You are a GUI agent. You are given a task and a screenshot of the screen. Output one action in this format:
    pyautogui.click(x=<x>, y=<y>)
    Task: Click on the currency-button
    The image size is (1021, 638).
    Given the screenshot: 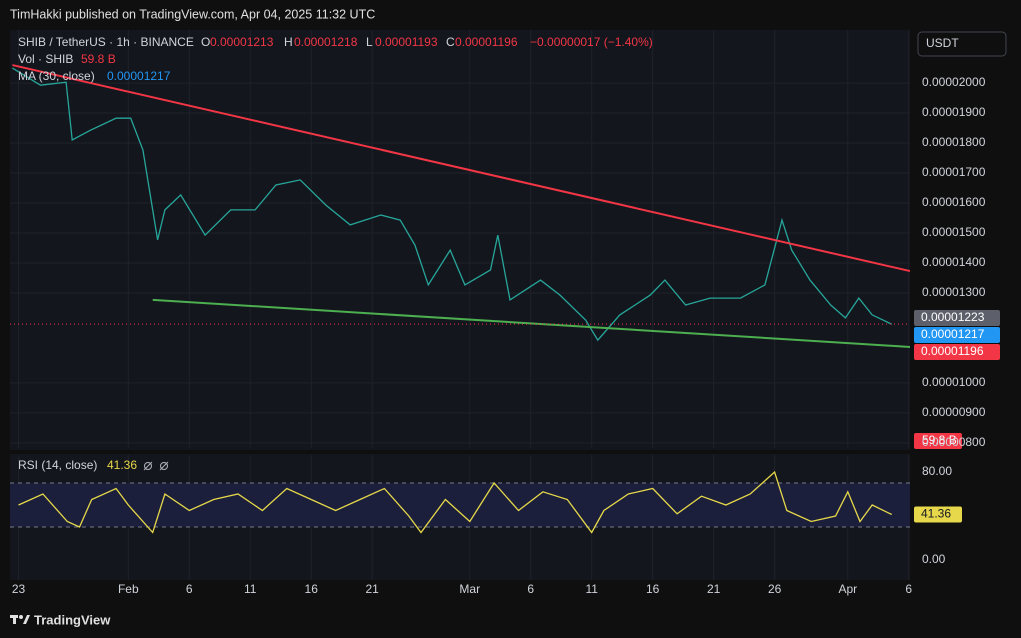 What is the action you would take?
    pyautogui.click(x=962, y=44)
    